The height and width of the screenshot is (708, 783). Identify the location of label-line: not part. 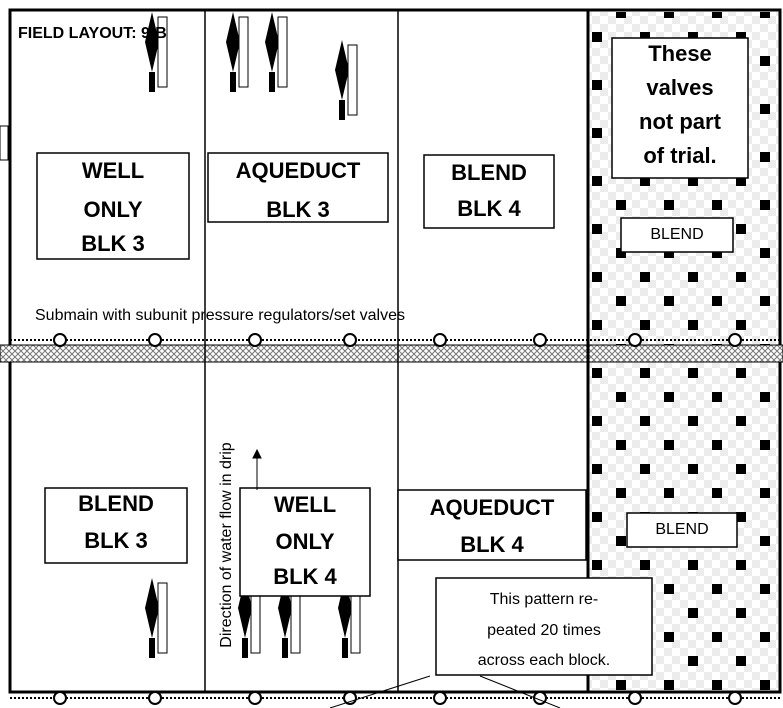
(680, 121).